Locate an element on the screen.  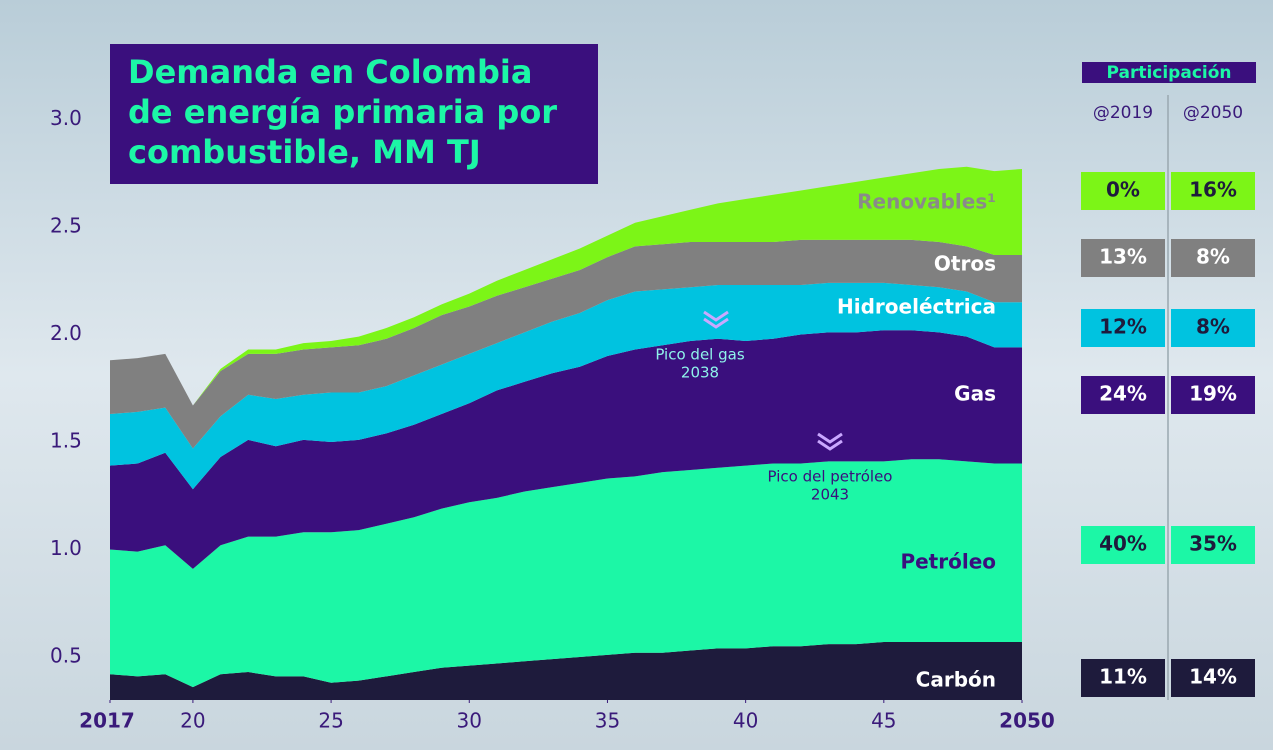
y-tick-label: 3.0 is located at coordinates (66, 118).